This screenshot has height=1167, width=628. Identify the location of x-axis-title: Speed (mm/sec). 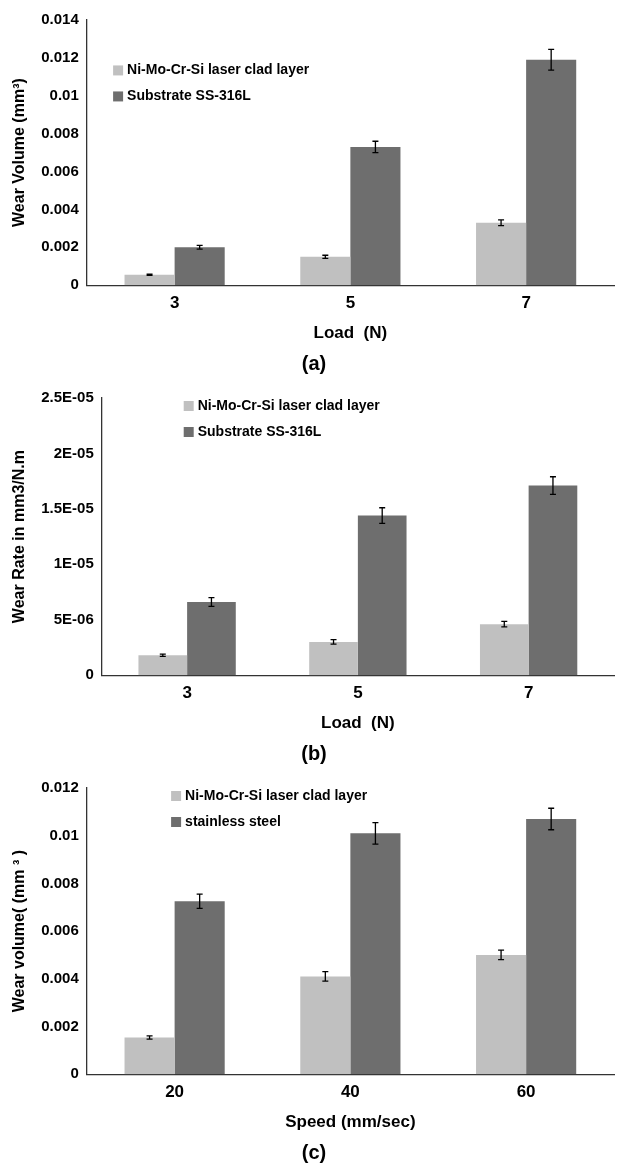
(350, 1122).